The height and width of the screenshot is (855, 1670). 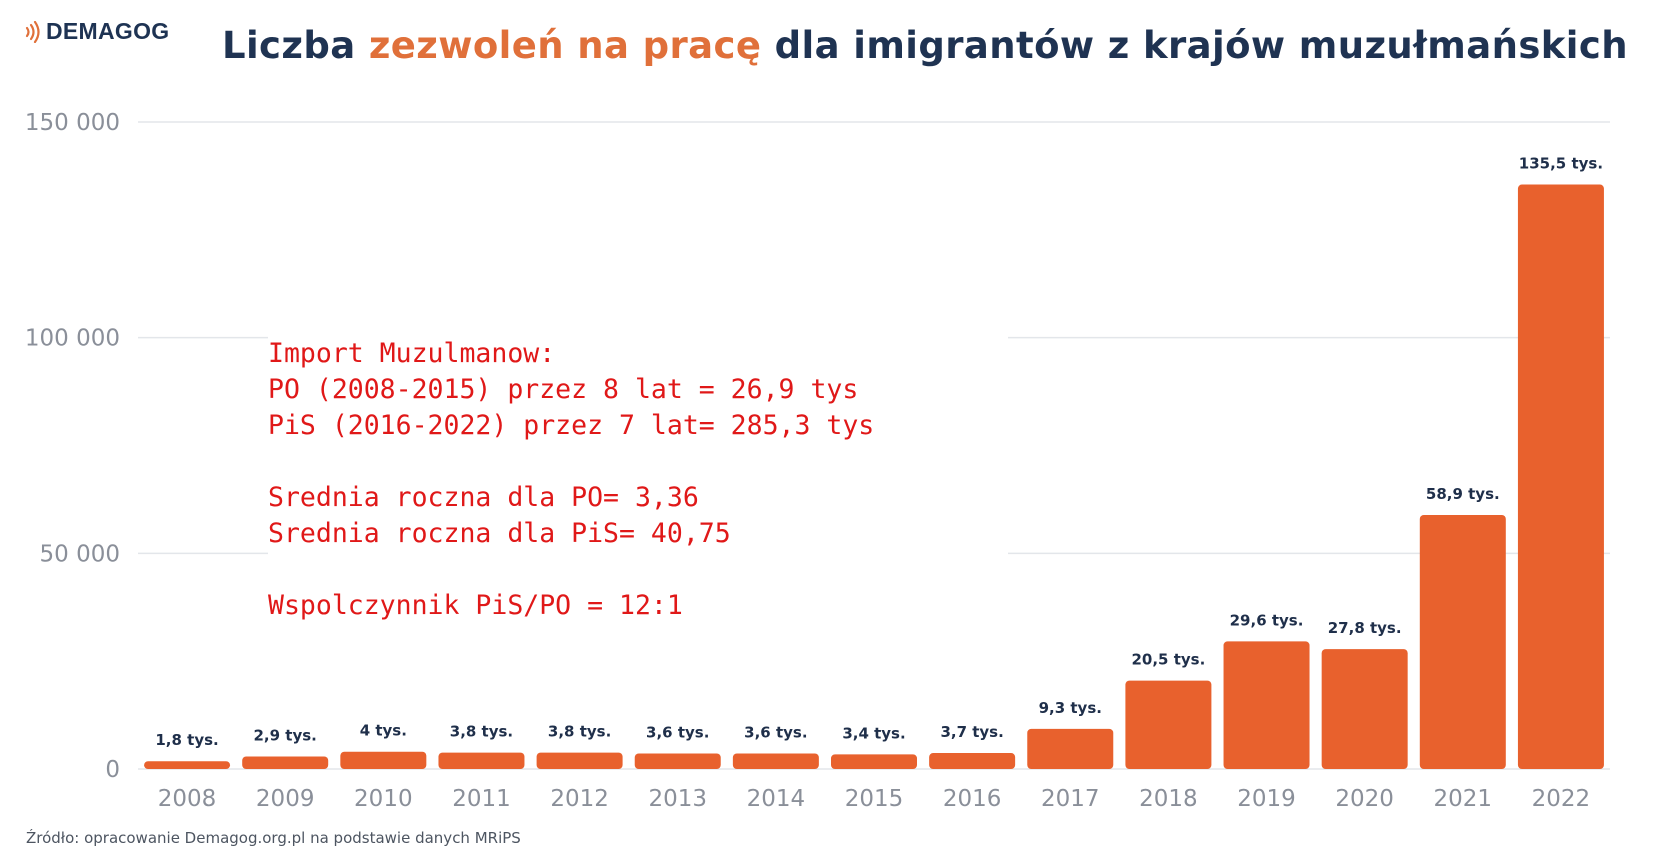 What do you see at coordinates (1266, 799) in the screenshot?
I see `x-tick-label: 2019` at bounding box center [1266, 799].